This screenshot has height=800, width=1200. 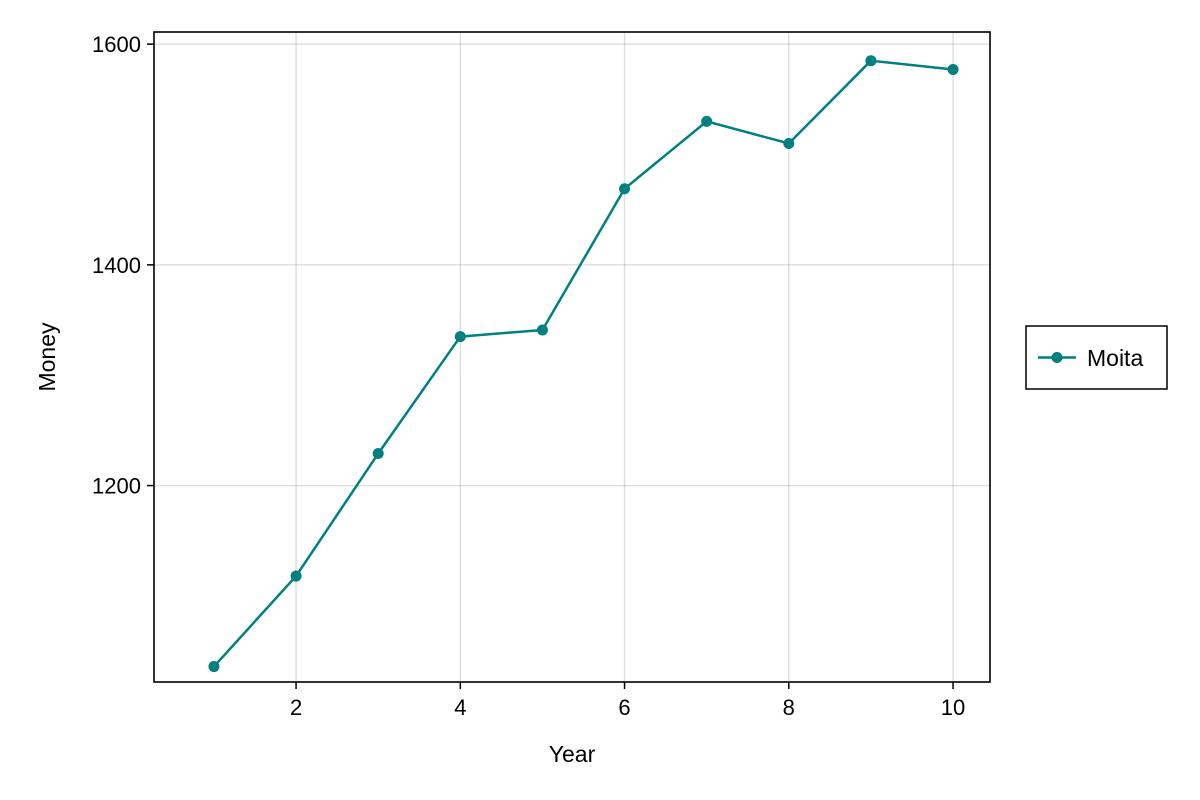 I want to click on y-axis-label: Money, so click(x=47, y=357).